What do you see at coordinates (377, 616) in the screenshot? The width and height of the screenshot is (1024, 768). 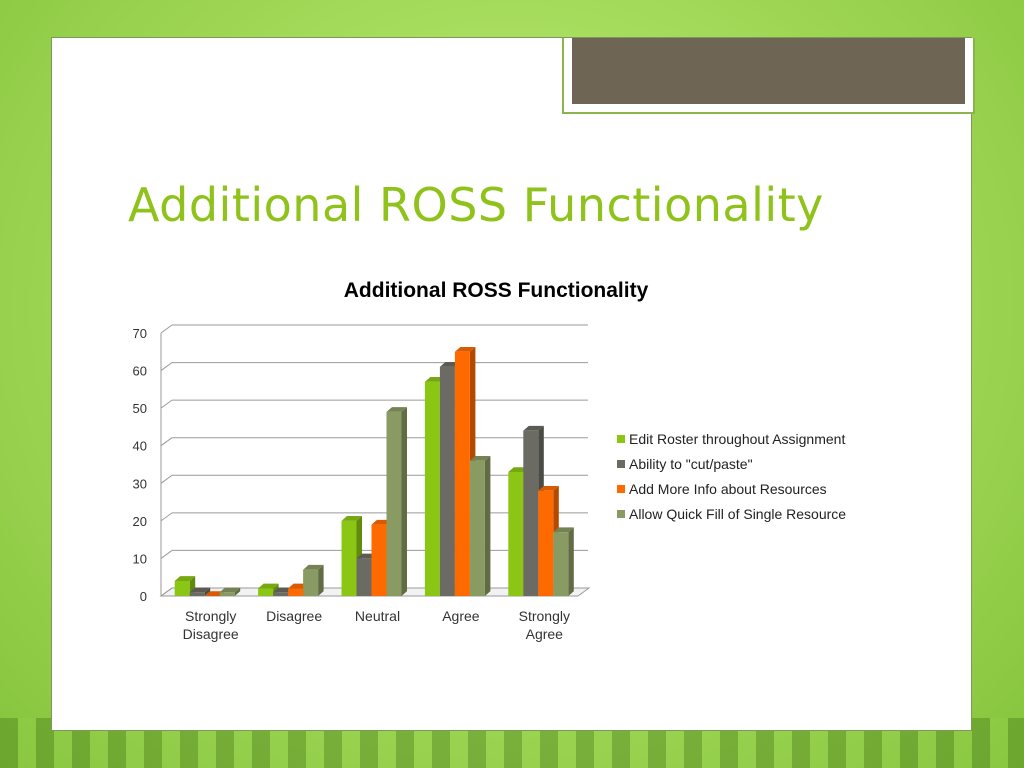 I see `x-tick-label: Neutral` at bounding box center [377, 616].